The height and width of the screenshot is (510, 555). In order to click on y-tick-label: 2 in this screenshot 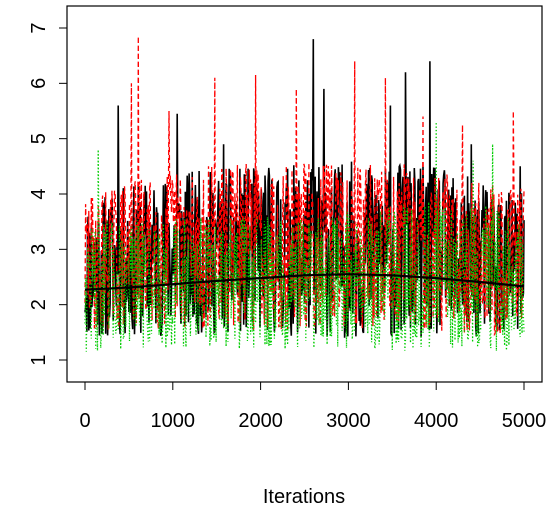, I will do `click(39, 304)`.